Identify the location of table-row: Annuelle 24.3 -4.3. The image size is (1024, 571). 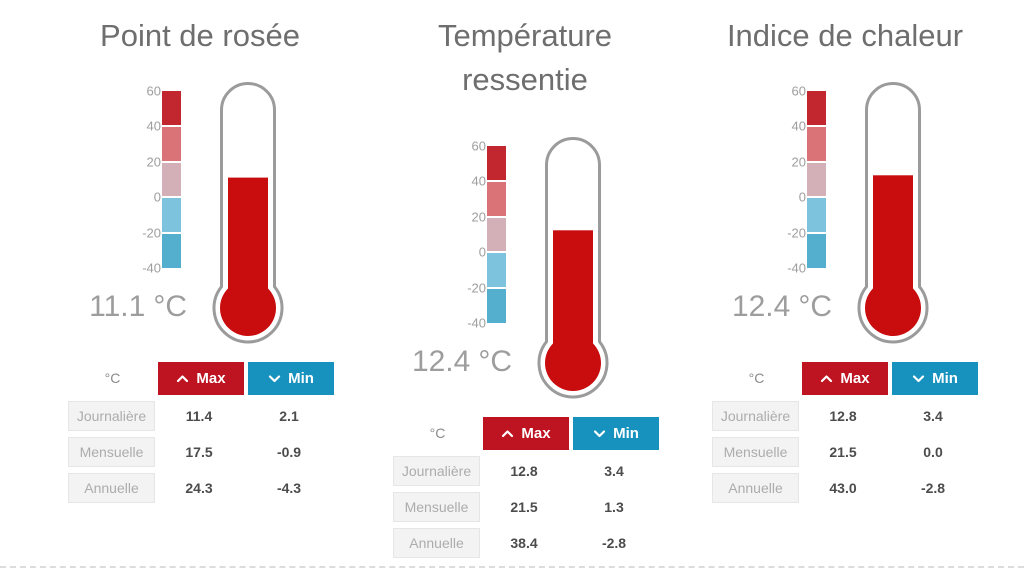
(201, 488).